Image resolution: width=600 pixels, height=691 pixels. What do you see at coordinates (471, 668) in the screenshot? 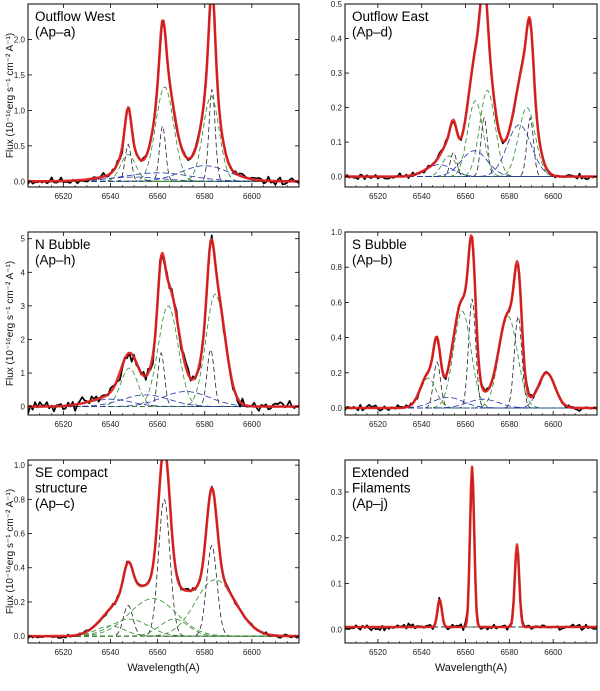
I see `x-axis-label: Wavelength(A)` at bounding box center [471, 668].